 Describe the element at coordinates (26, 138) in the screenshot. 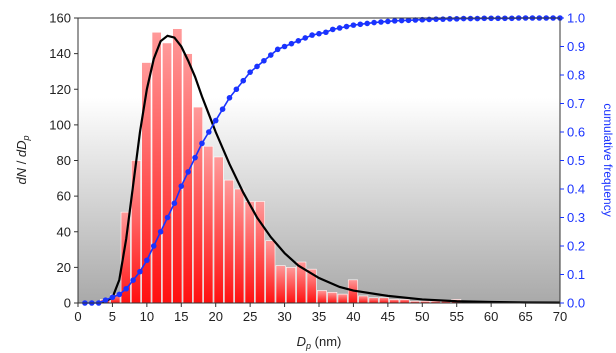

I see `left-axis-subscript: p` at that location.